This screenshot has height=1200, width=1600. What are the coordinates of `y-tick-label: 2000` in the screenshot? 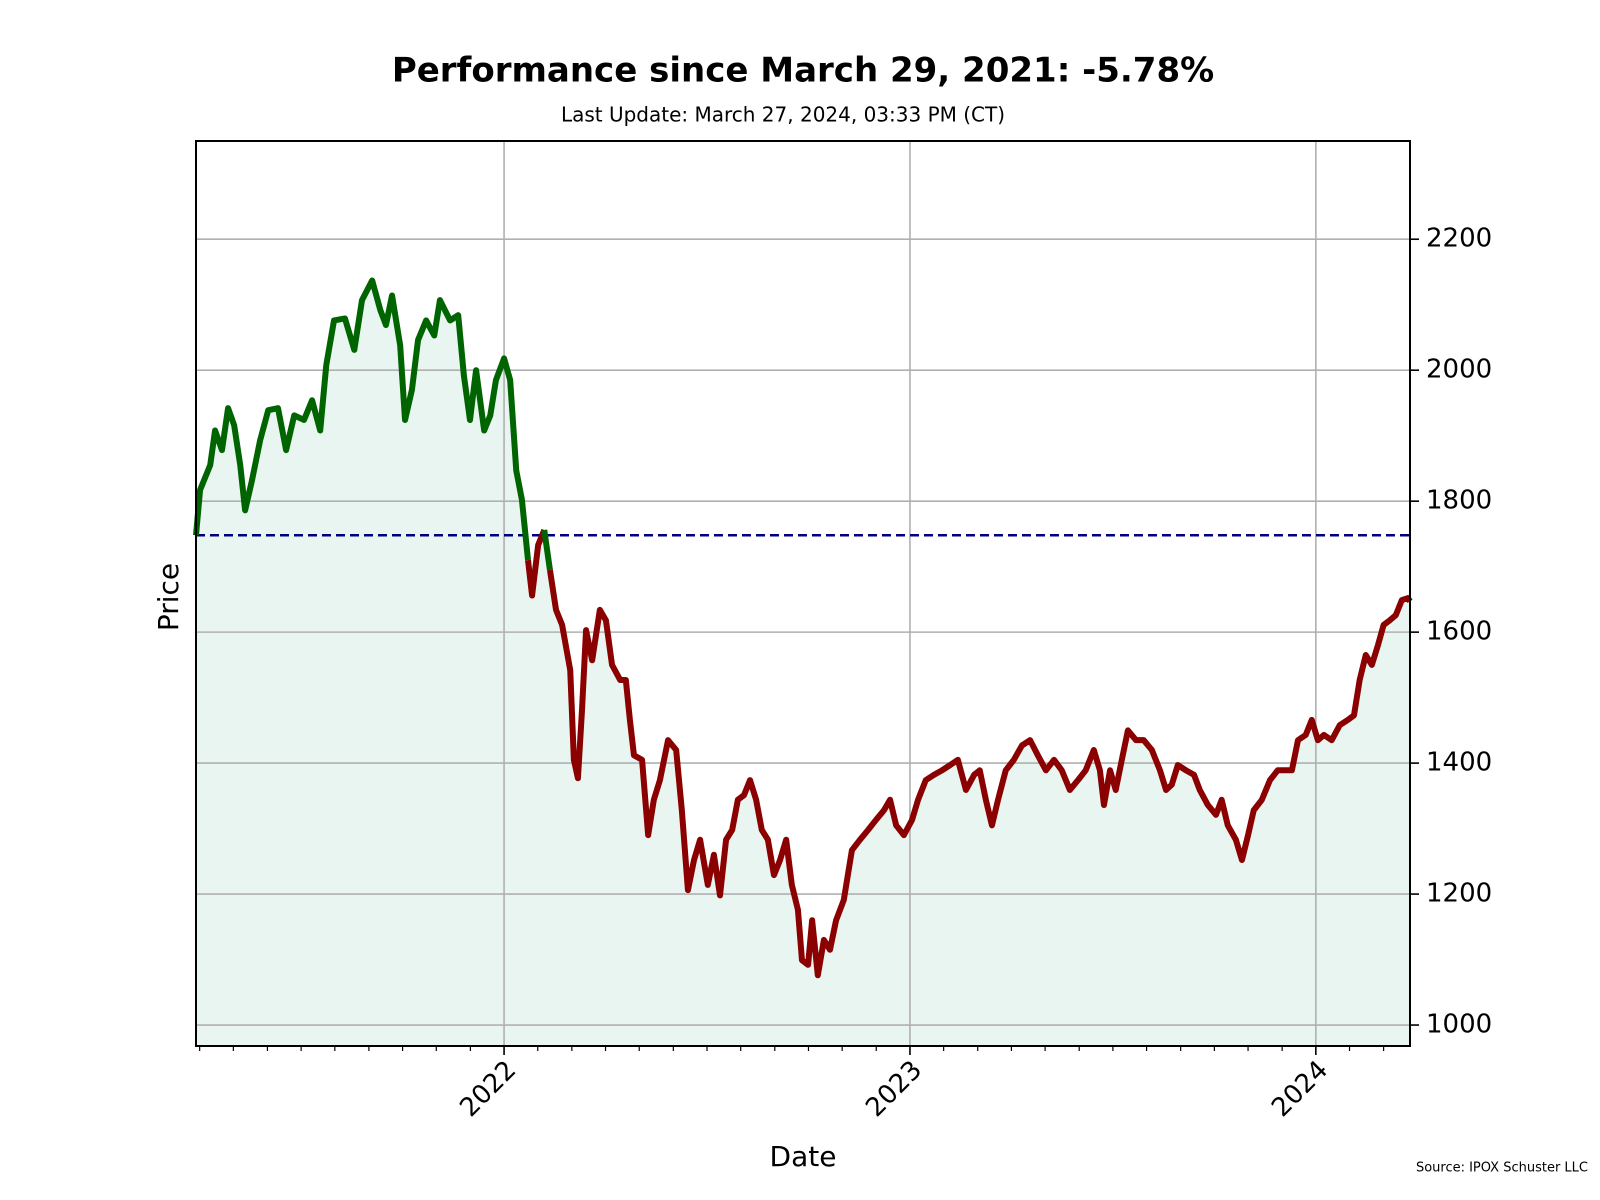 It's located at (1459, 370).